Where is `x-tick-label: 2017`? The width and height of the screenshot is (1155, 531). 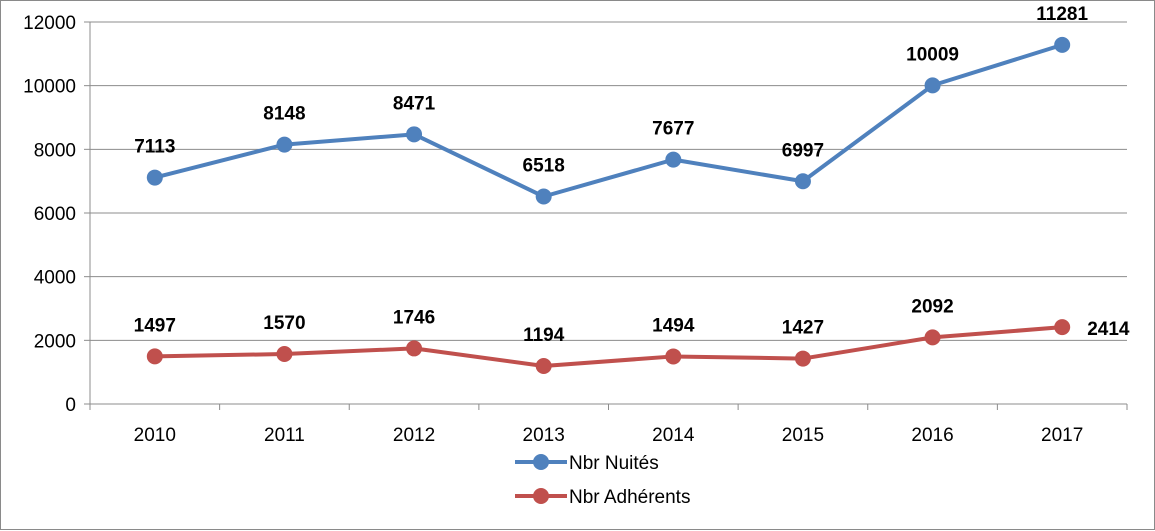 x-tick-label: 2017 is located at coordinates (1062, 435).